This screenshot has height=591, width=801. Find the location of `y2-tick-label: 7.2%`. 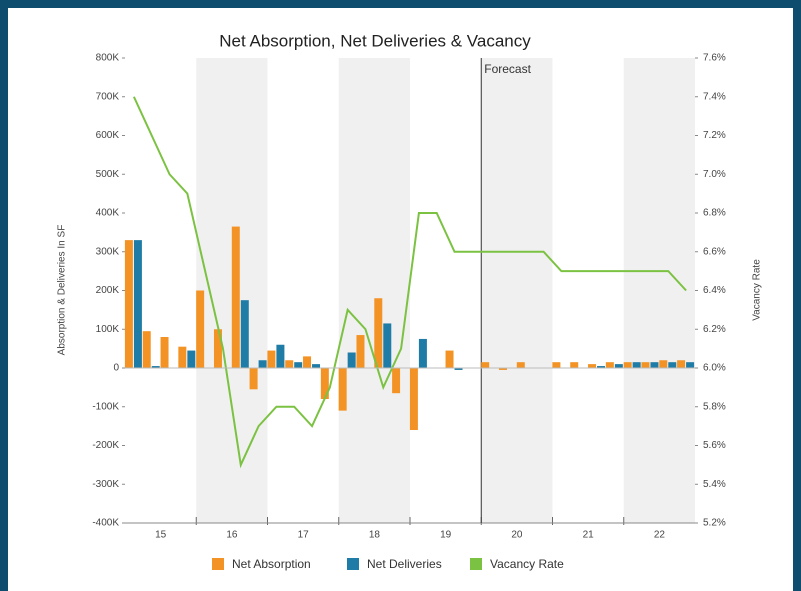

y2-tick-label: 7.2% is located at coordinates (714, 135).